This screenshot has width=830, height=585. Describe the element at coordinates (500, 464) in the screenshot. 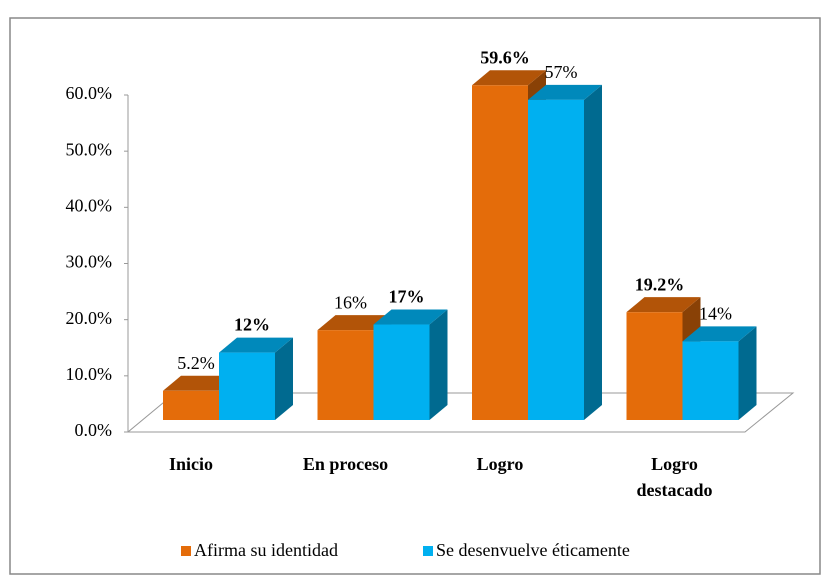

I see `x-tick-label: Logro` at that location.